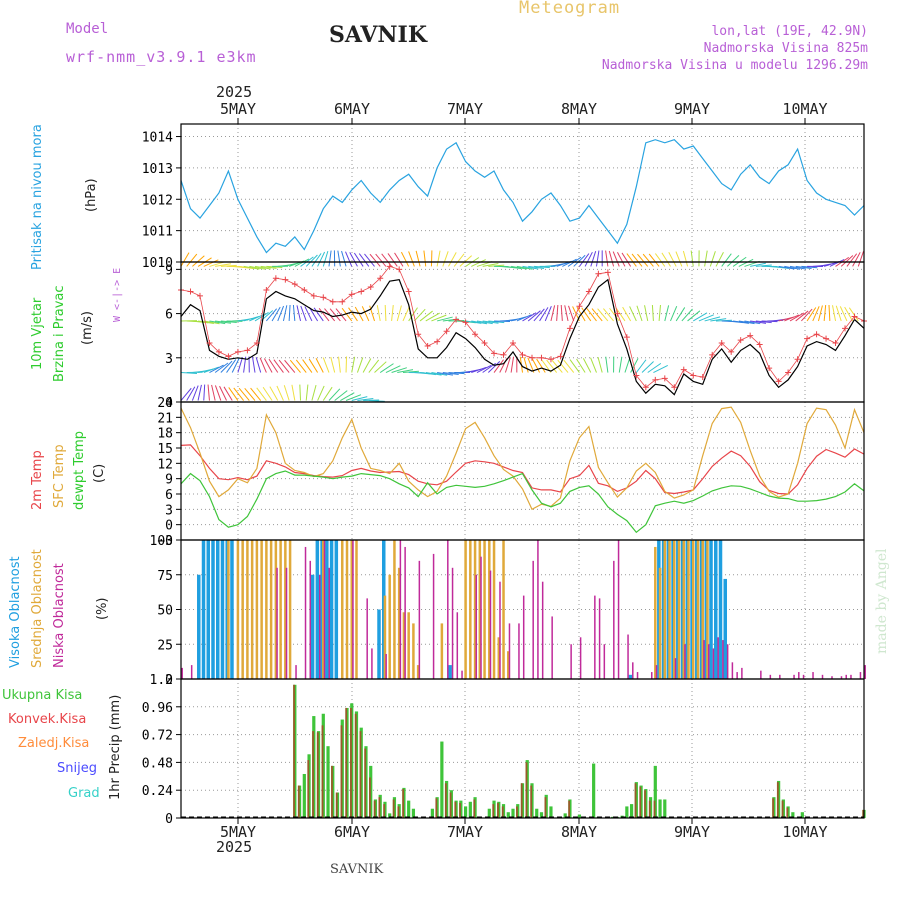 The image size is (900, 900). Describe the element at coordinates (165, 464) in the screenshot. I see `y-tick-label-2-5: 12` at that location.